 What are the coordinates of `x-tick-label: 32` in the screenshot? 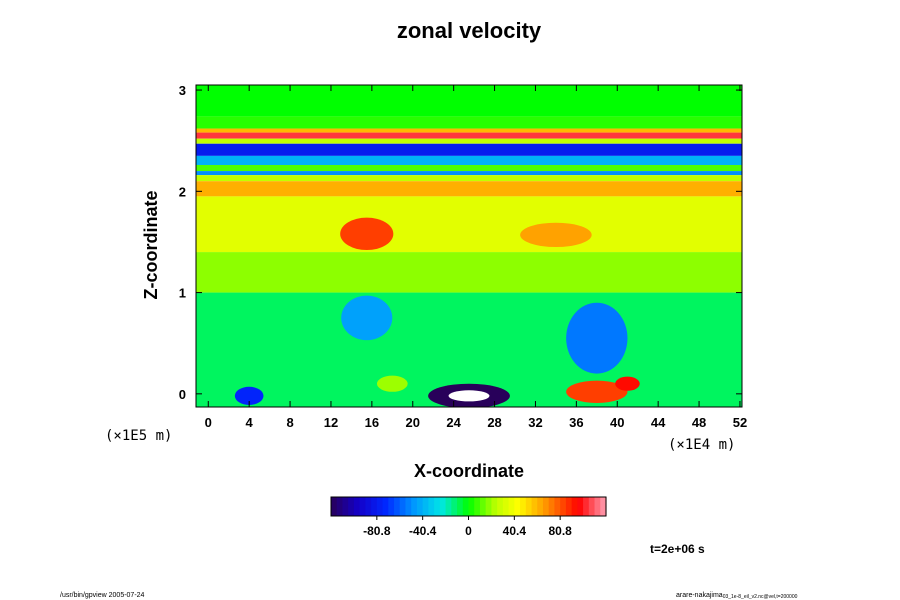 It's located at (535, 422).